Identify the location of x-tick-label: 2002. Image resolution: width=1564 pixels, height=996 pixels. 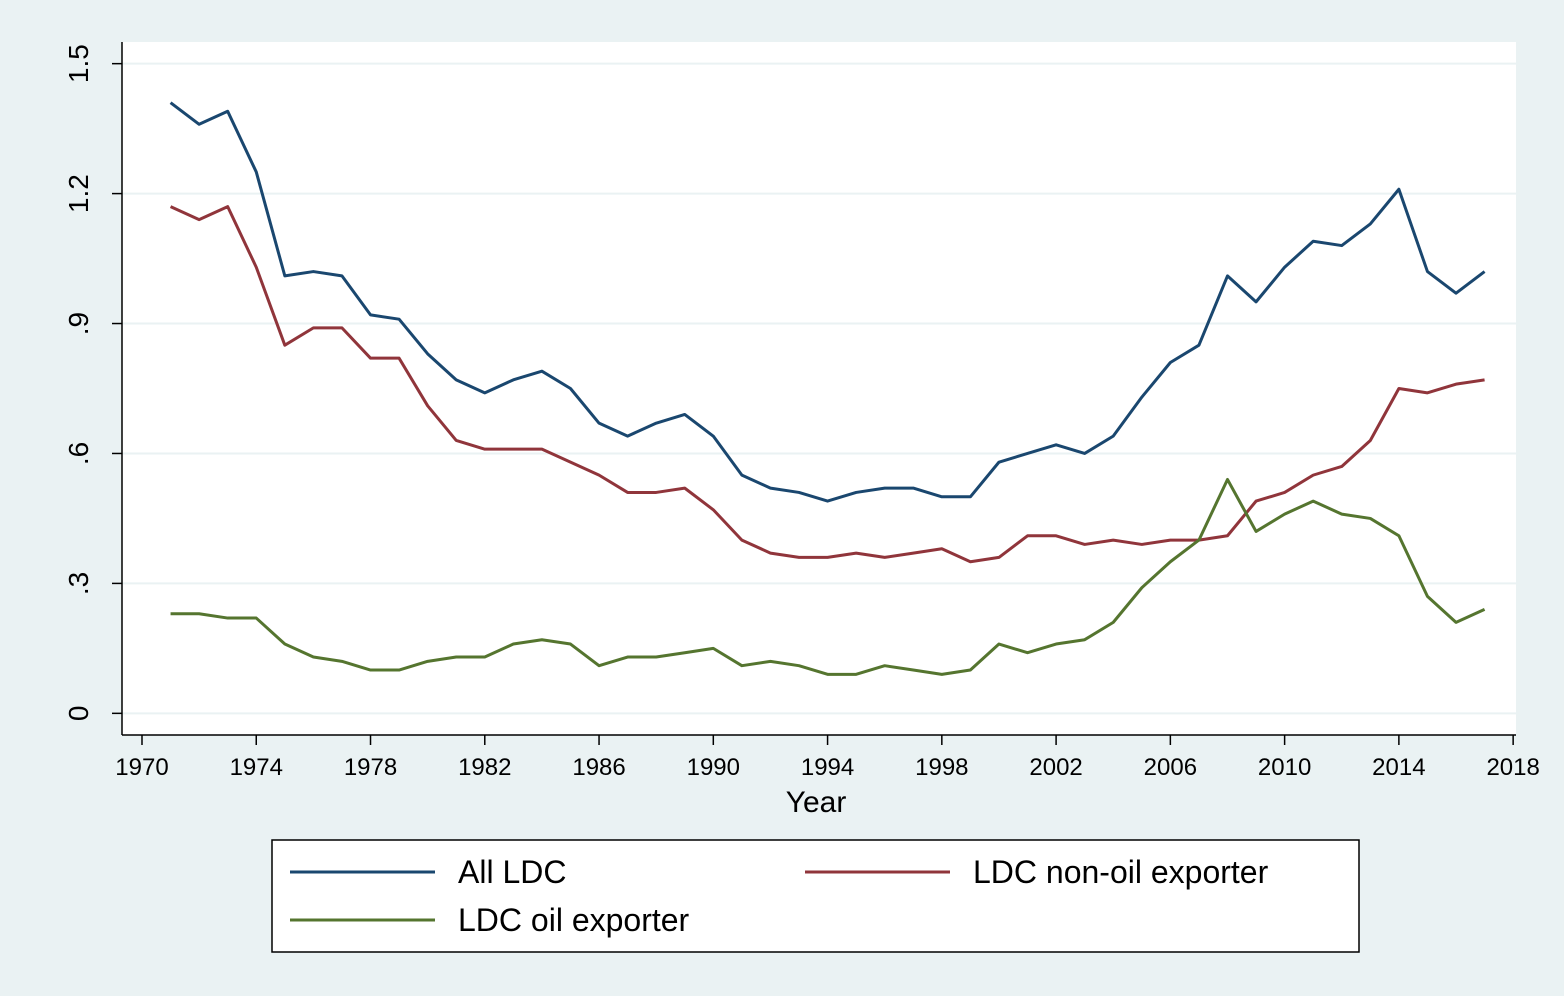
(1055, 767).